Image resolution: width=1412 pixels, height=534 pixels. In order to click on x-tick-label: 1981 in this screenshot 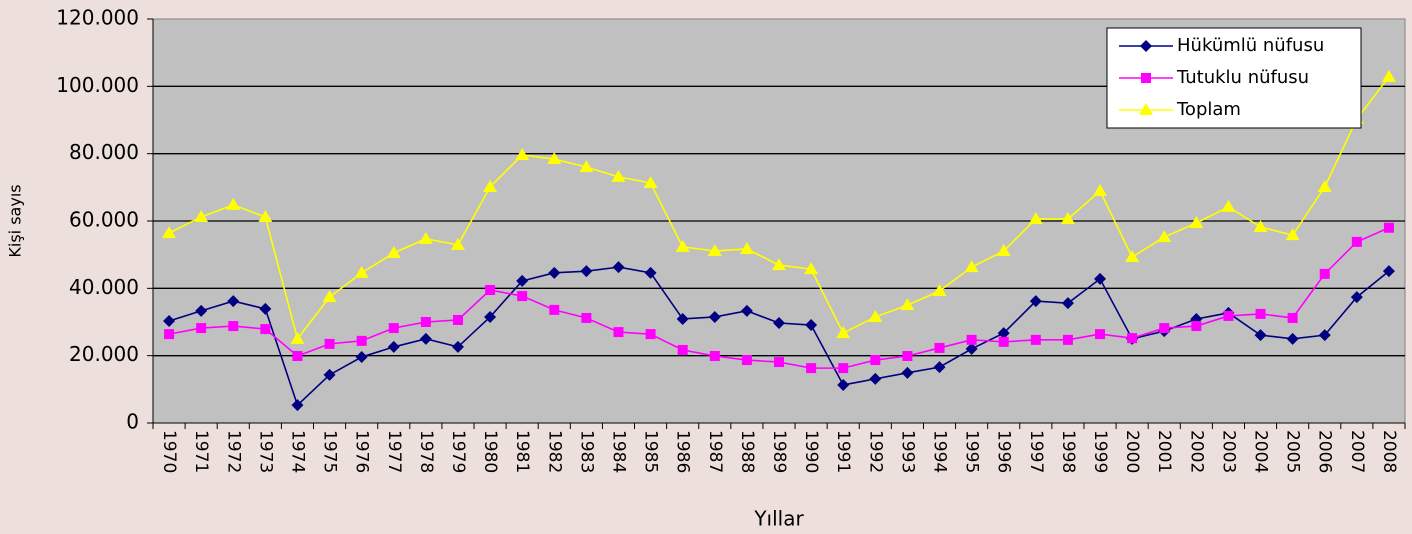, I will do `click(522, 451)`.